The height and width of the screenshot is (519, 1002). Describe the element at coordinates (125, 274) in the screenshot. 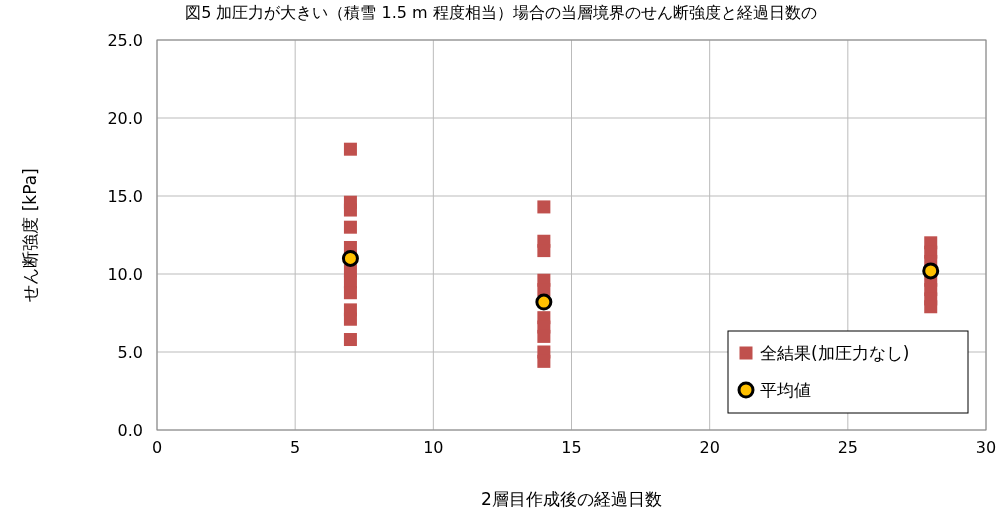

I see `ytick: 10.0` at that location.